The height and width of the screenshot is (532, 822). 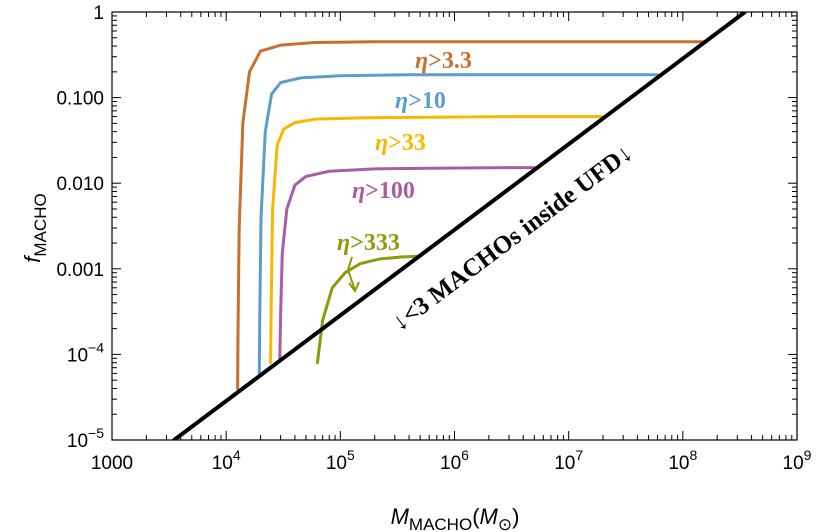 I want to click on series-label-pointer, so click(x=351, y=273).